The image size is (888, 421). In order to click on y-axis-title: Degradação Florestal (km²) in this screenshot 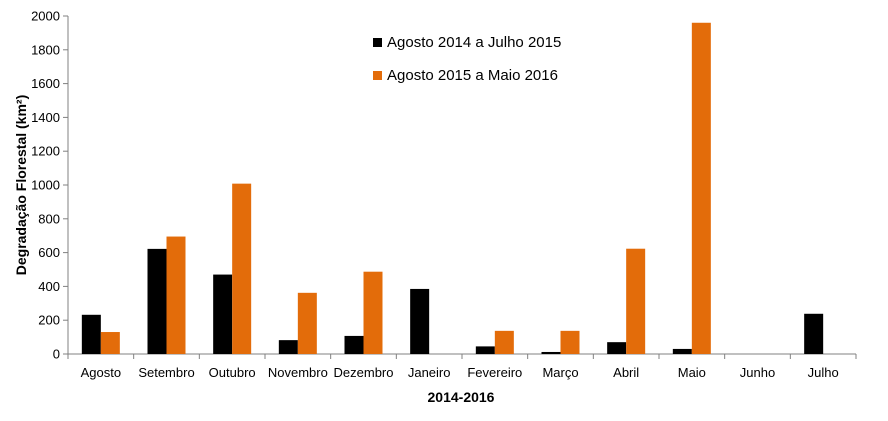, I will do `click(21, 185)`.